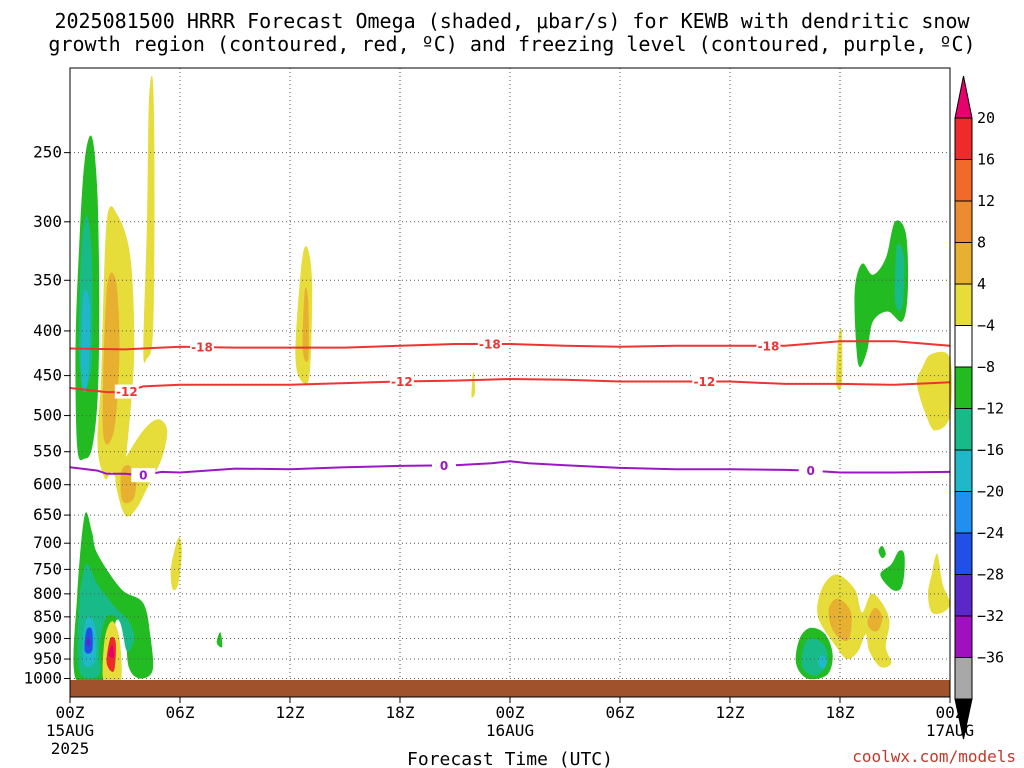 Image resolution: width=1024 pixels, height=768 pixels. I want to click on y-tick-label: 500, so click(47, 415).